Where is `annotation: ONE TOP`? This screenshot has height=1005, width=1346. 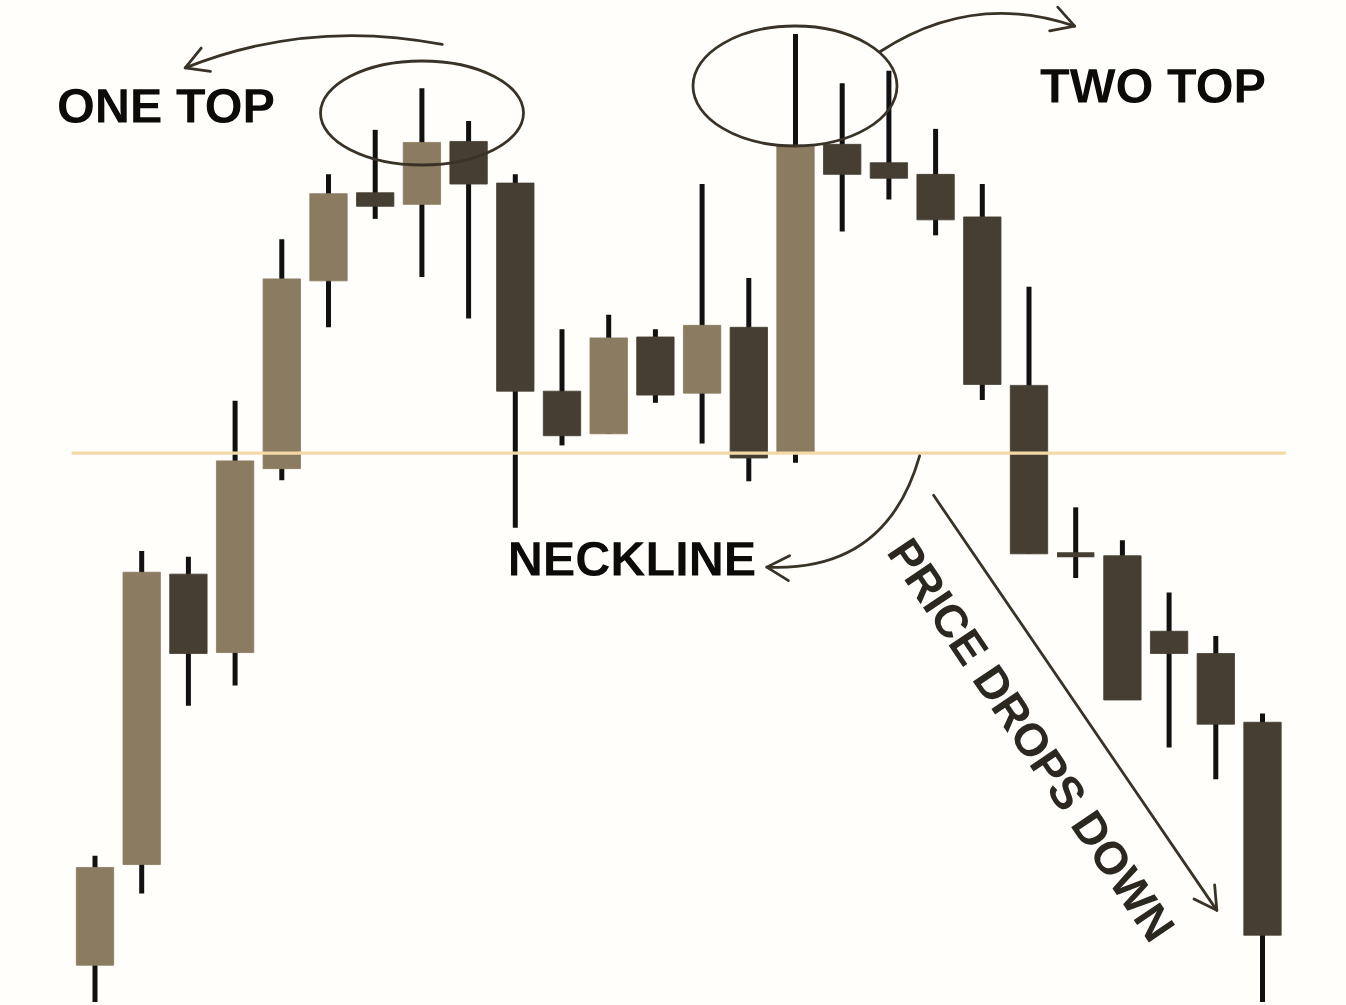
annotation: ONE TOP is located at coordinates (166, 106).